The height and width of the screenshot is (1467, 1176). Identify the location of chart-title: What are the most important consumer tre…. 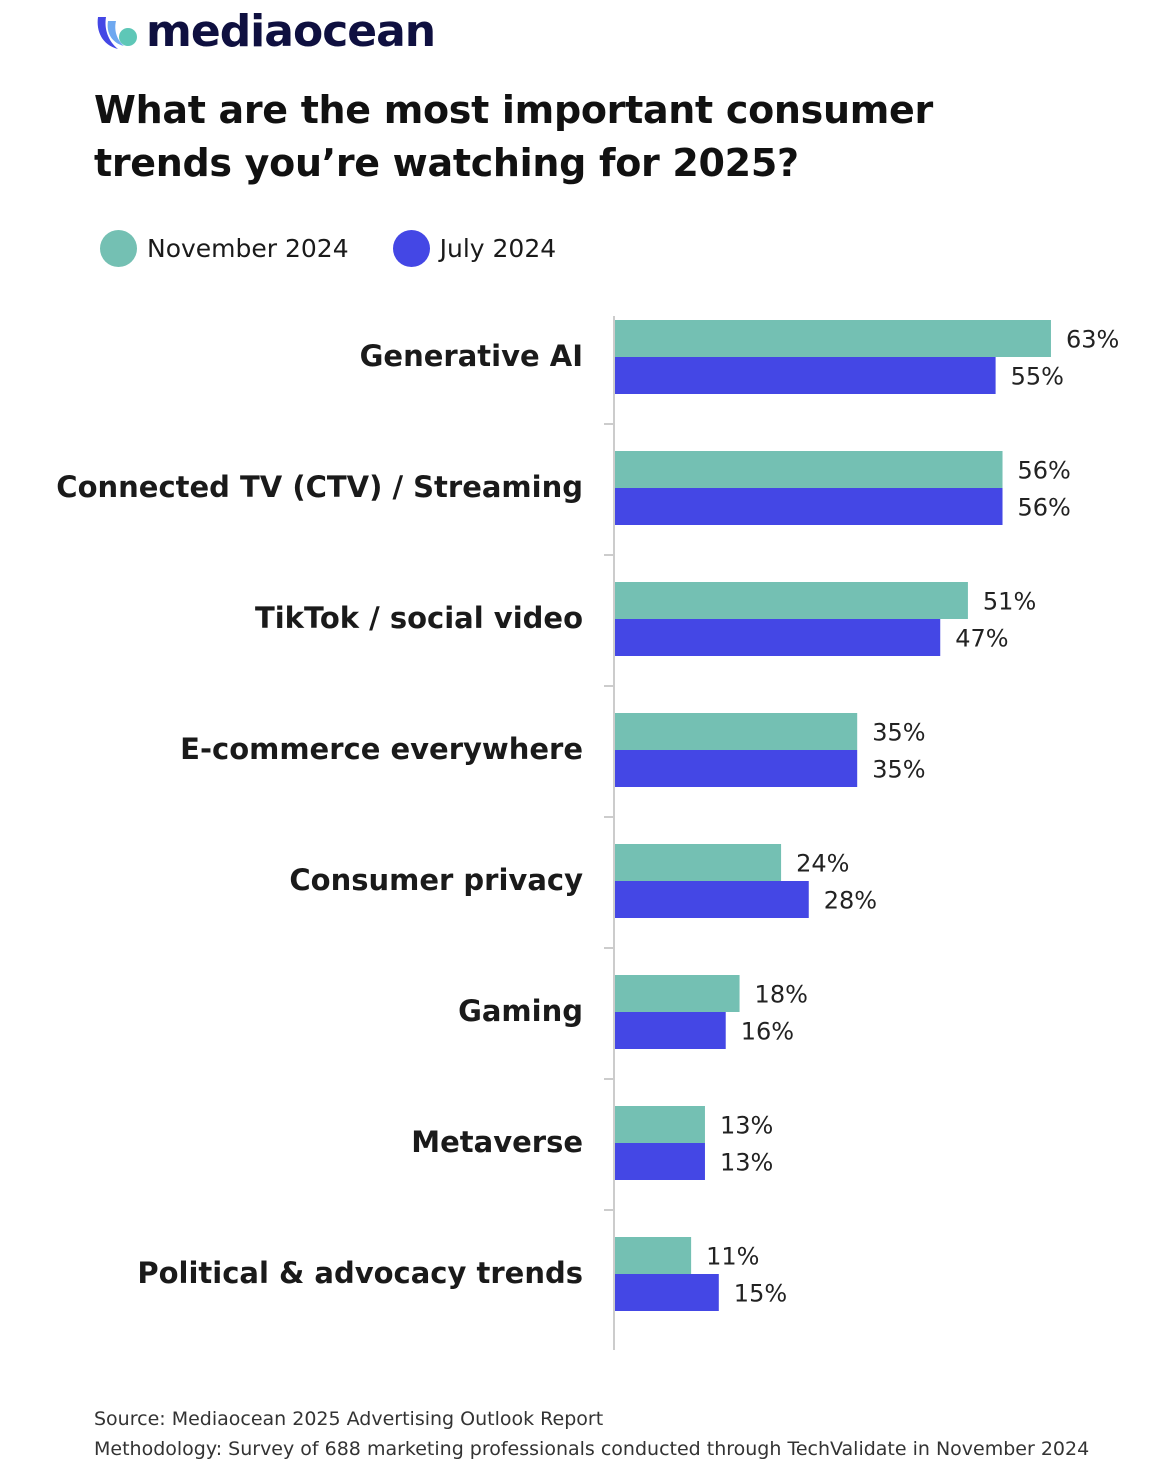
(513, 136).